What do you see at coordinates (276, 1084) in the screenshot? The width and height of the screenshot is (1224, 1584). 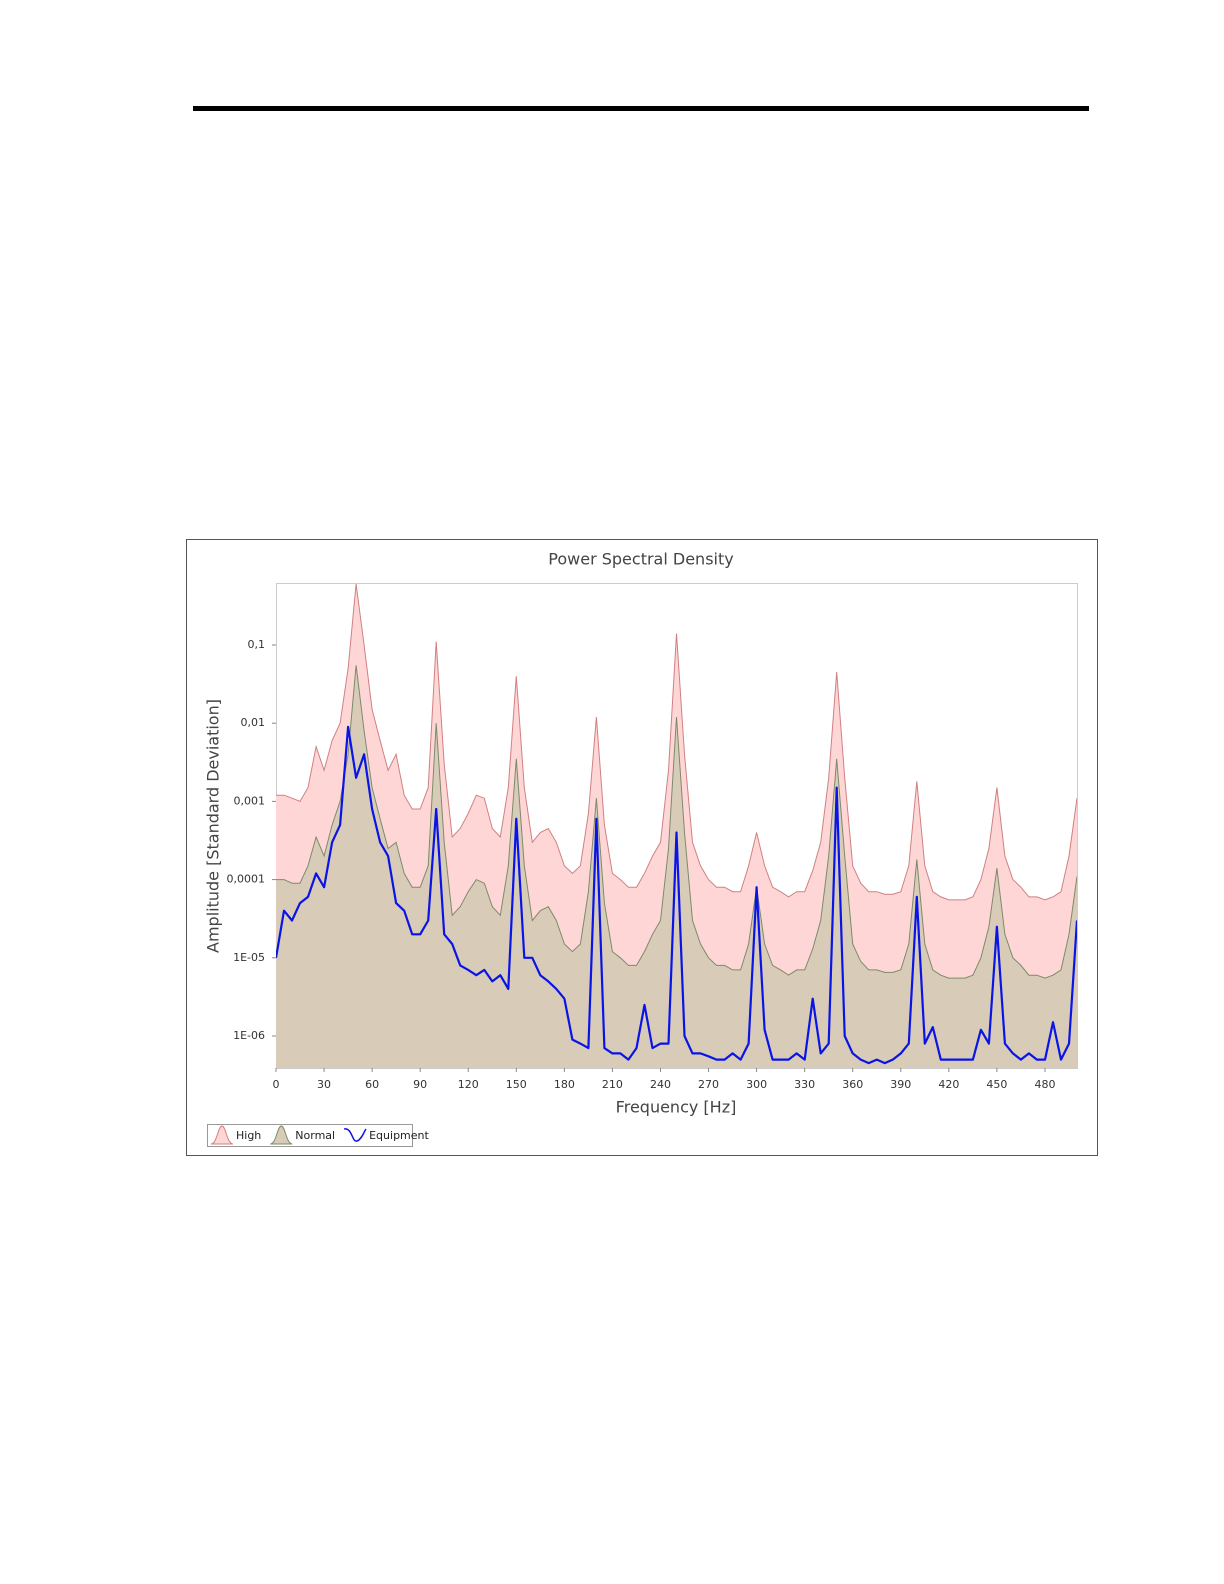 I see `x-tick-label: 0` at bounding box center [276, 1084].